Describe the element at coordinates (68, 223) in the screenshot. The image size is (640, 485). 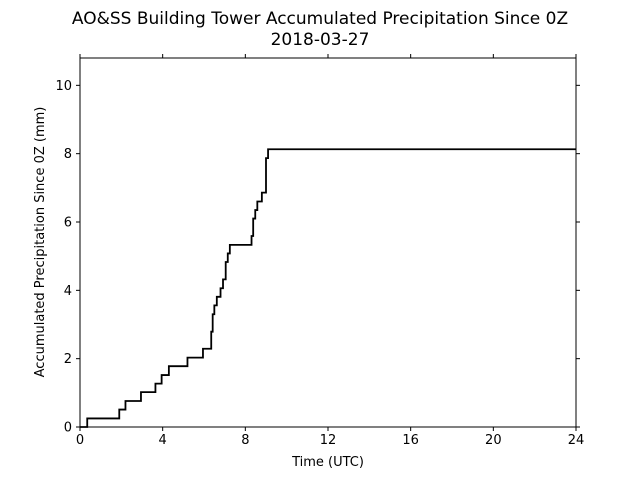
I see `y-tick-label: 6` at that location.